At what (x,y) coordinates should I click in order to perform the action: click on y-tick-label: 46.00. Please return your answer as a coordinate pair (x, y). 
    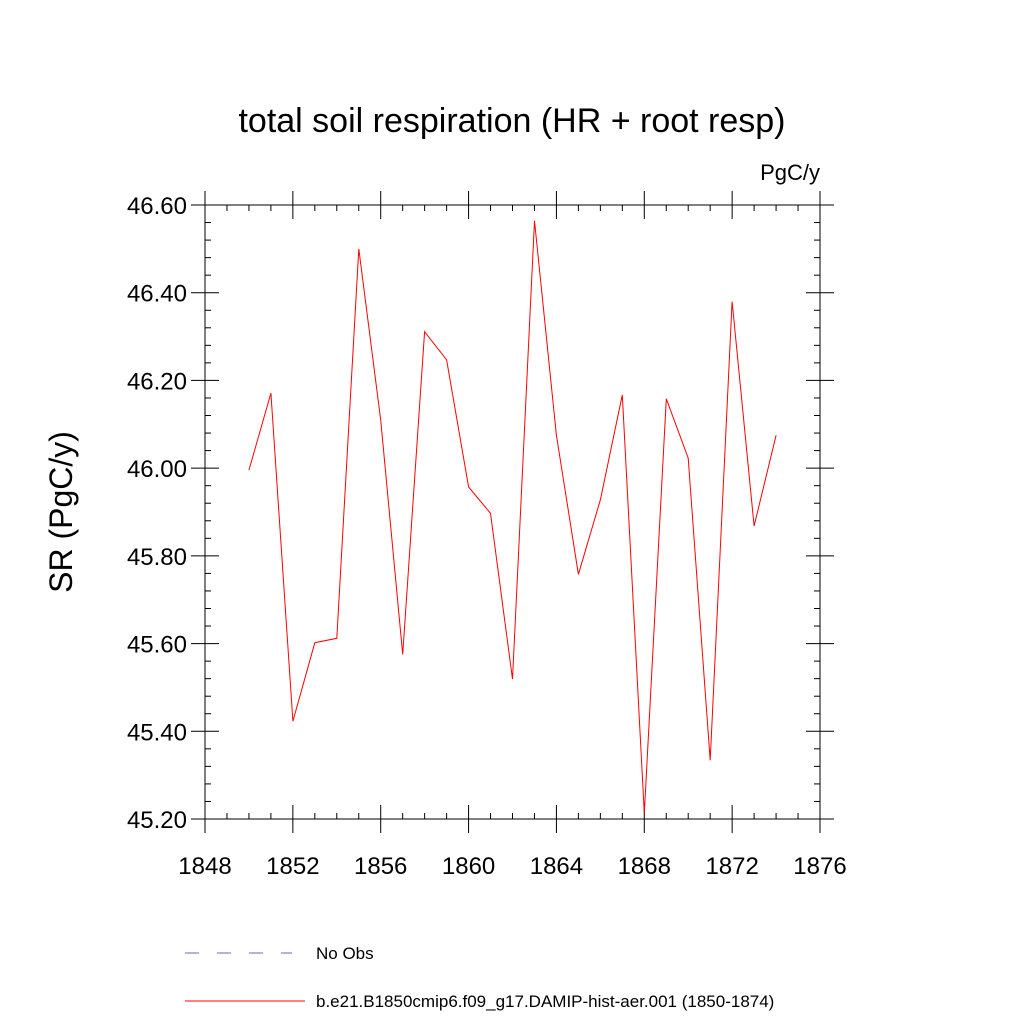
    Looking at the image, I should click on (157, 469).